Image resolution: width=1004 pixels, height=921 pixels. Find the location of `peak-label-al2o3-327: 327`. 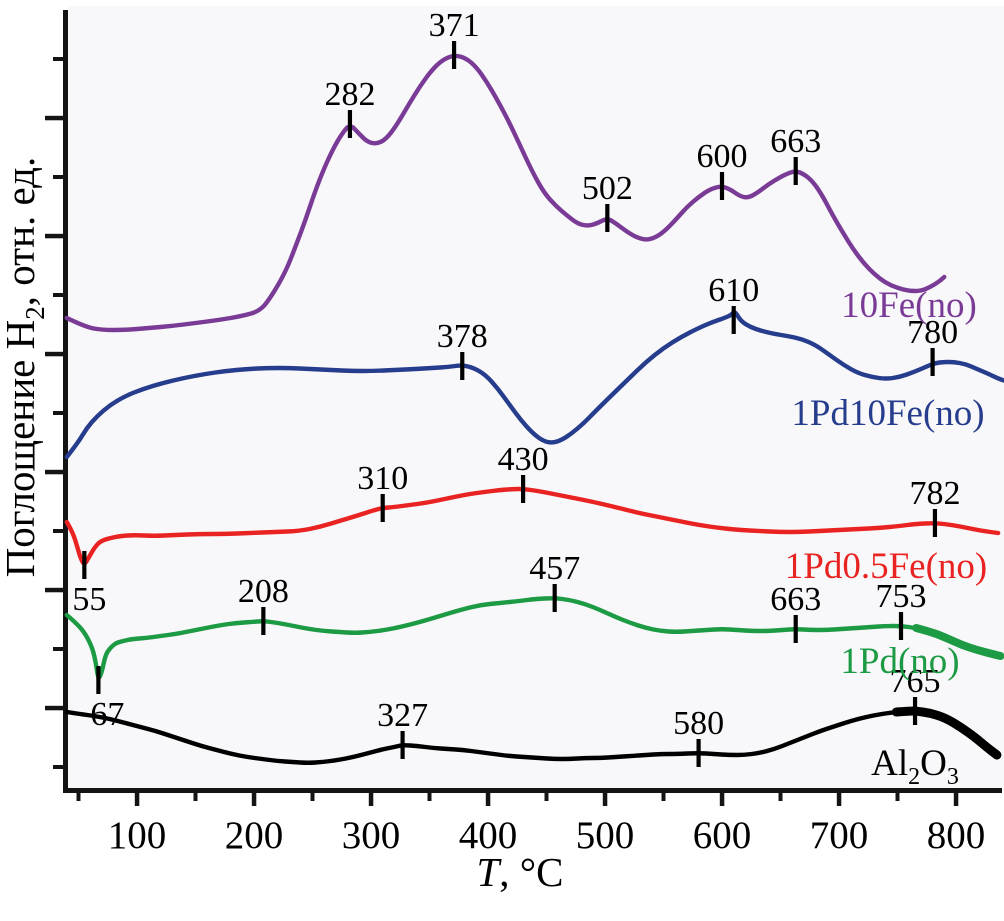

peak-label-al2o3-327: 327 is located at coordinates (402, 715).